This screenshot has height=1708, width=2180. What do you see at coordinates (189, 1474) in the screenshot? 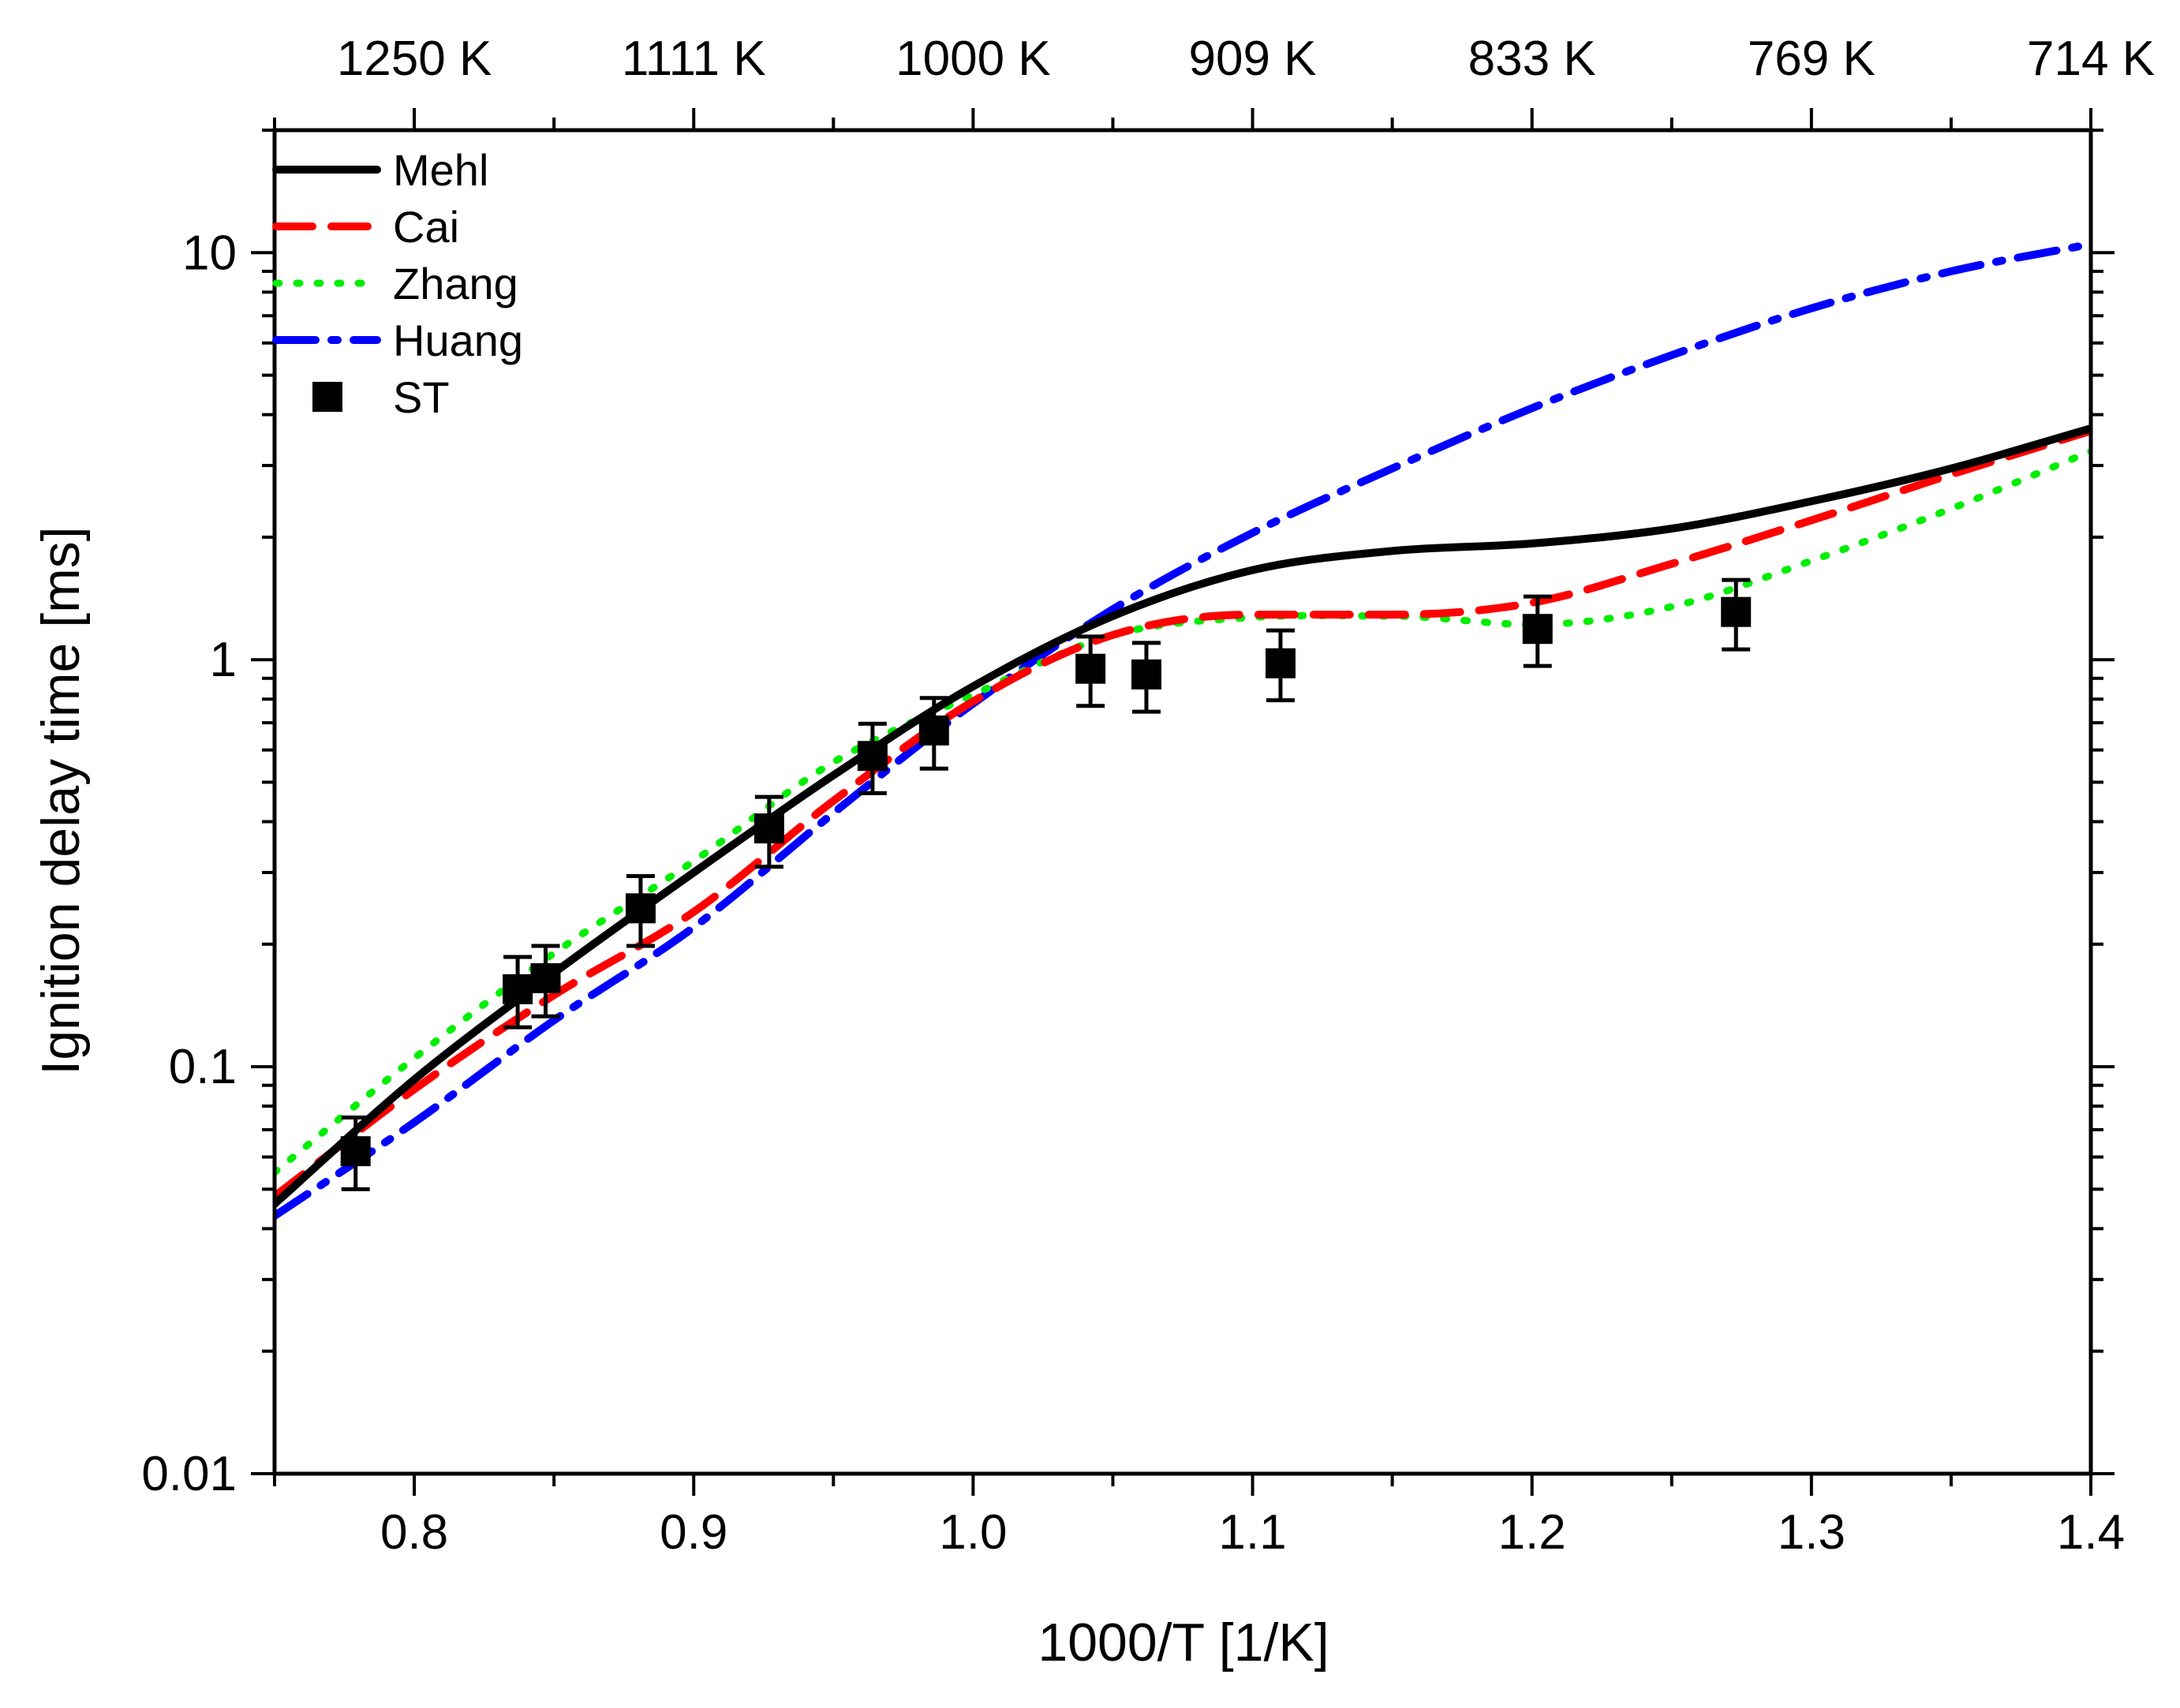
I see `y-tick-label: 0.01` at bounding box center [189, 1474].